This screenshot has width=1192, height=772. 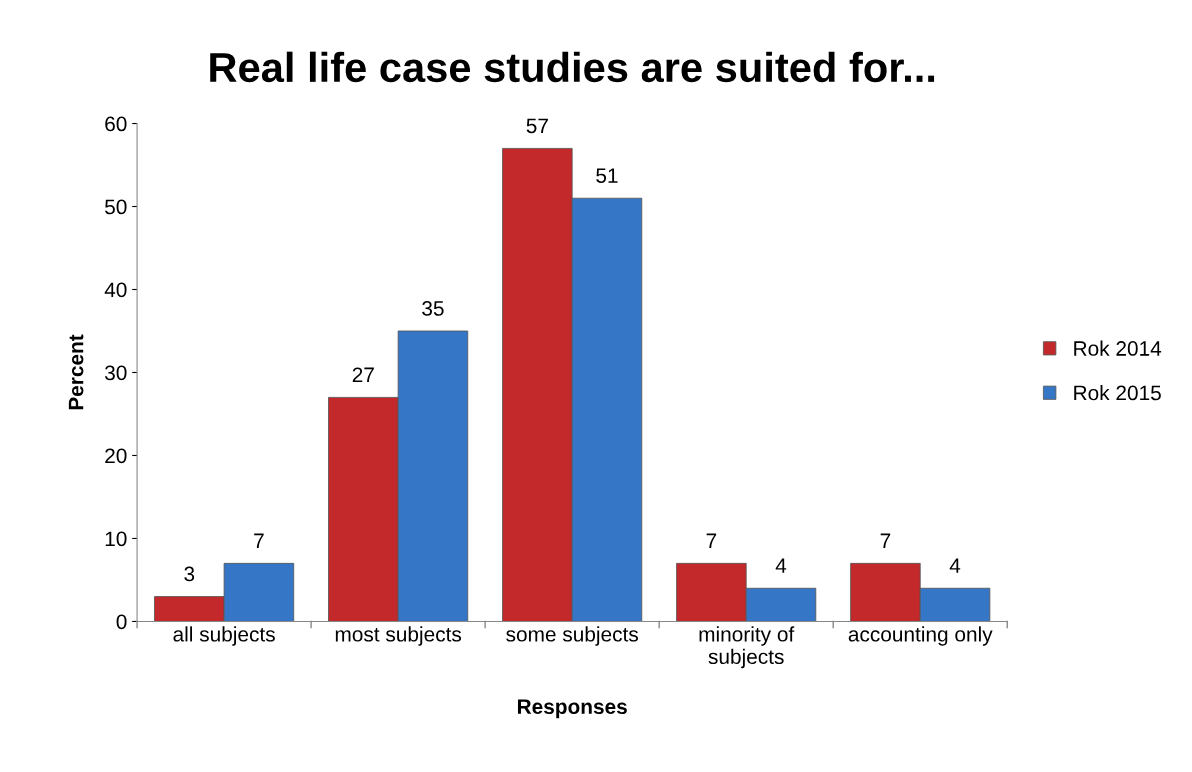 What do you see at coordinates (1118, 348) in the screenshot?
I see `legend-label: Rok 2014` at bounding box center [1118, 348].